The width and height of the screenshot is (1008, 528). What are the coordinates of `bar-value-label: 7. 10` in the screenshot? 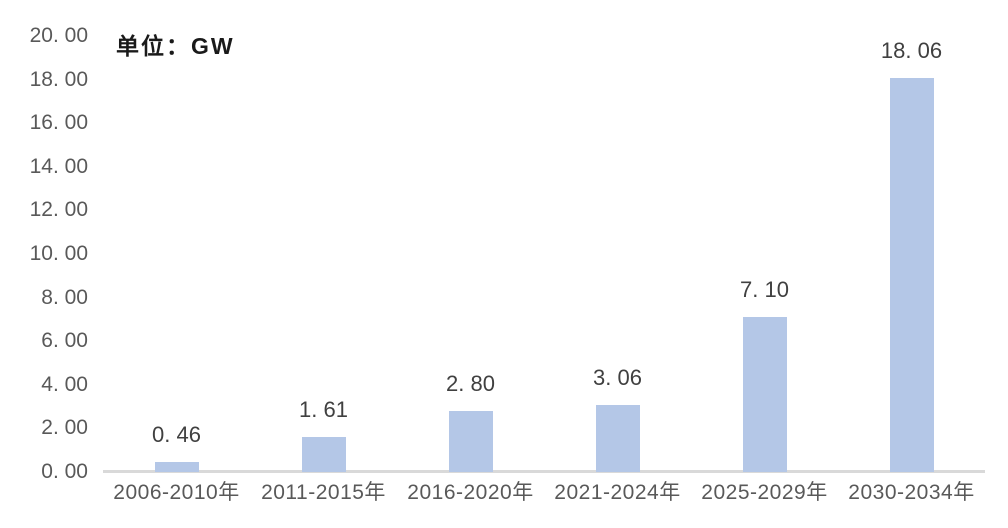 It's located at (764, 290).